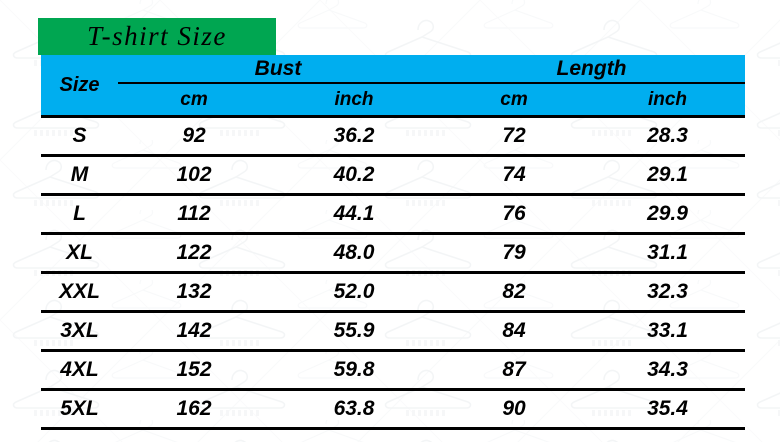 Image resolution: width=780 pixels, height=442 pixels. I want to click on cell-length-inch: 33.1, so click(668, 331).